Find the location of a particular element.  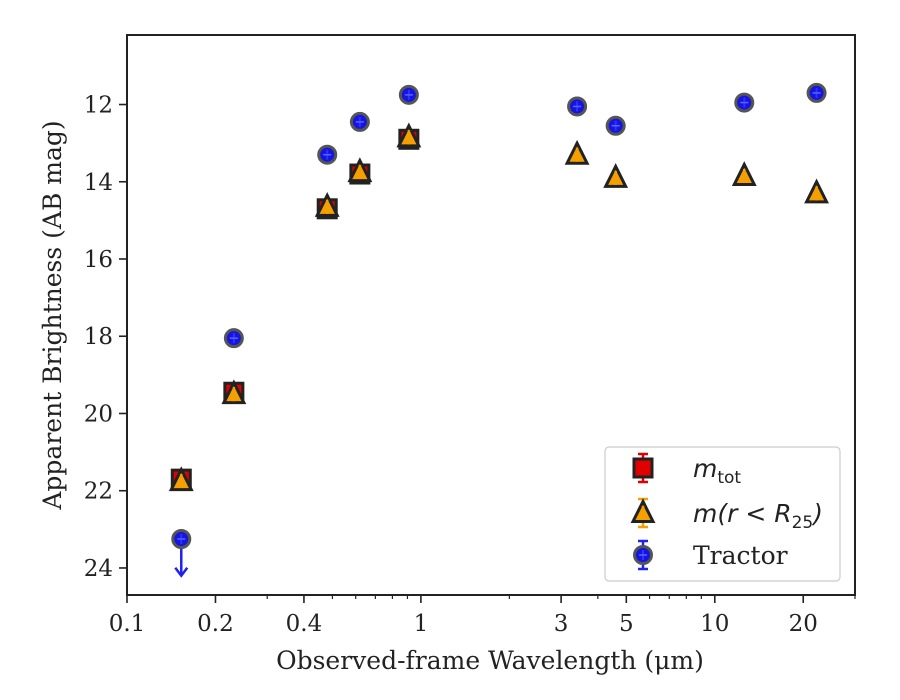

x-tick-label: 0.2 is located at coordinates (215, 624).